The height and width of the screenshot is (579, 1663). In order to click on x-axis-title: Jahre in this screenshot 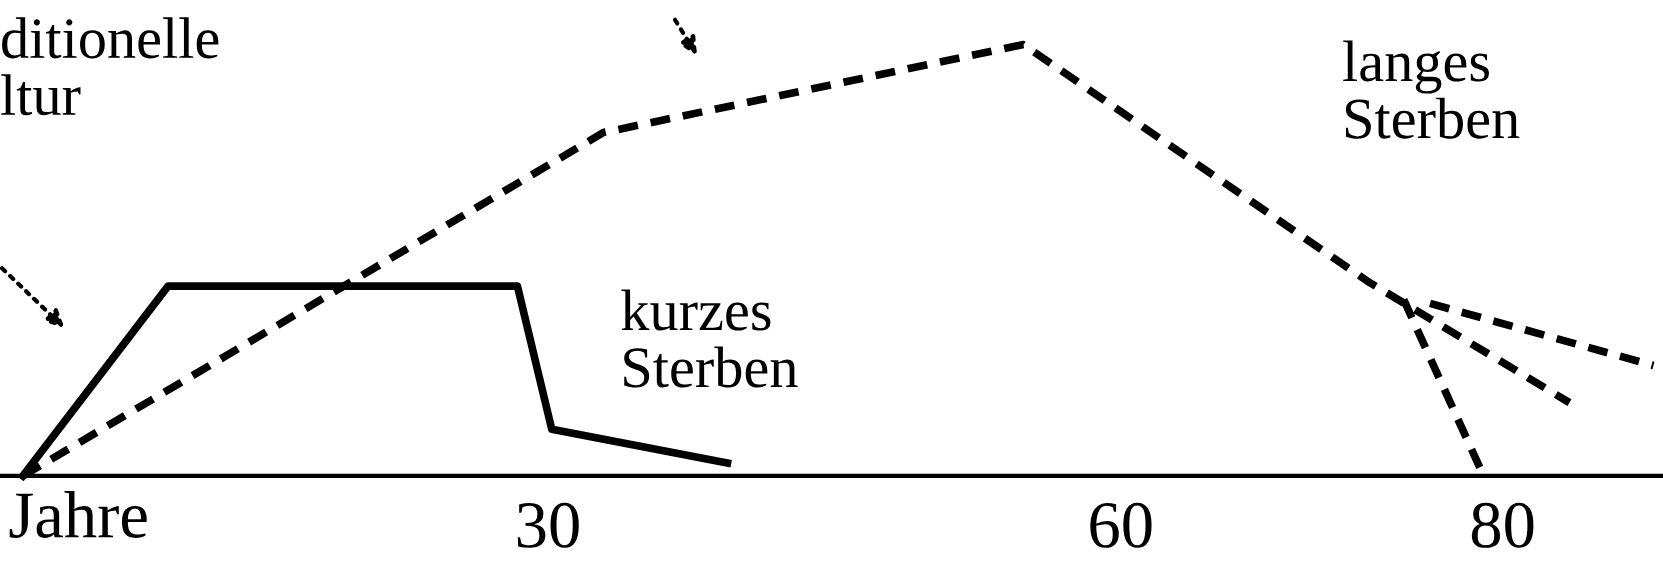, I will do `click(78, 514)`.